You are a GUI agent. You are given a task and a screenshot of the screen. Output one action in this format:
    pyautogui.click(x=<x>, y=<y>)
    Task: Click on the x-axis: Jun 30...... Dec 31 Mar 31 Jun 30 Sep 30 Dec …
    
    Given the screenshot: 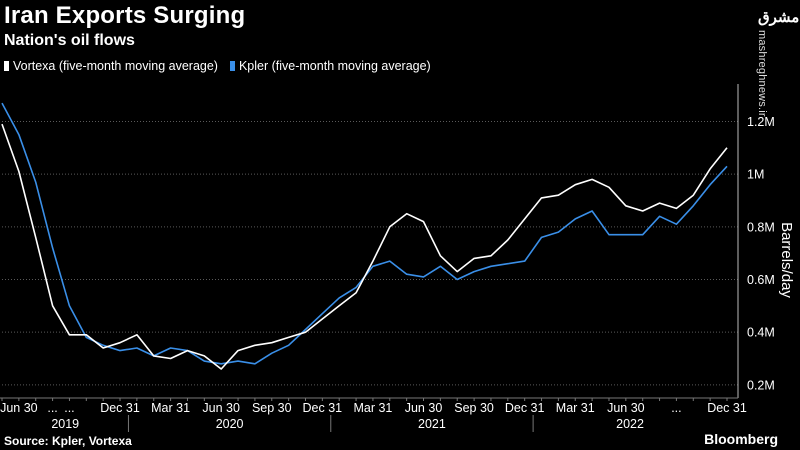 What is the action you would take?
    pyautogui.click(x=373, y=414)
    